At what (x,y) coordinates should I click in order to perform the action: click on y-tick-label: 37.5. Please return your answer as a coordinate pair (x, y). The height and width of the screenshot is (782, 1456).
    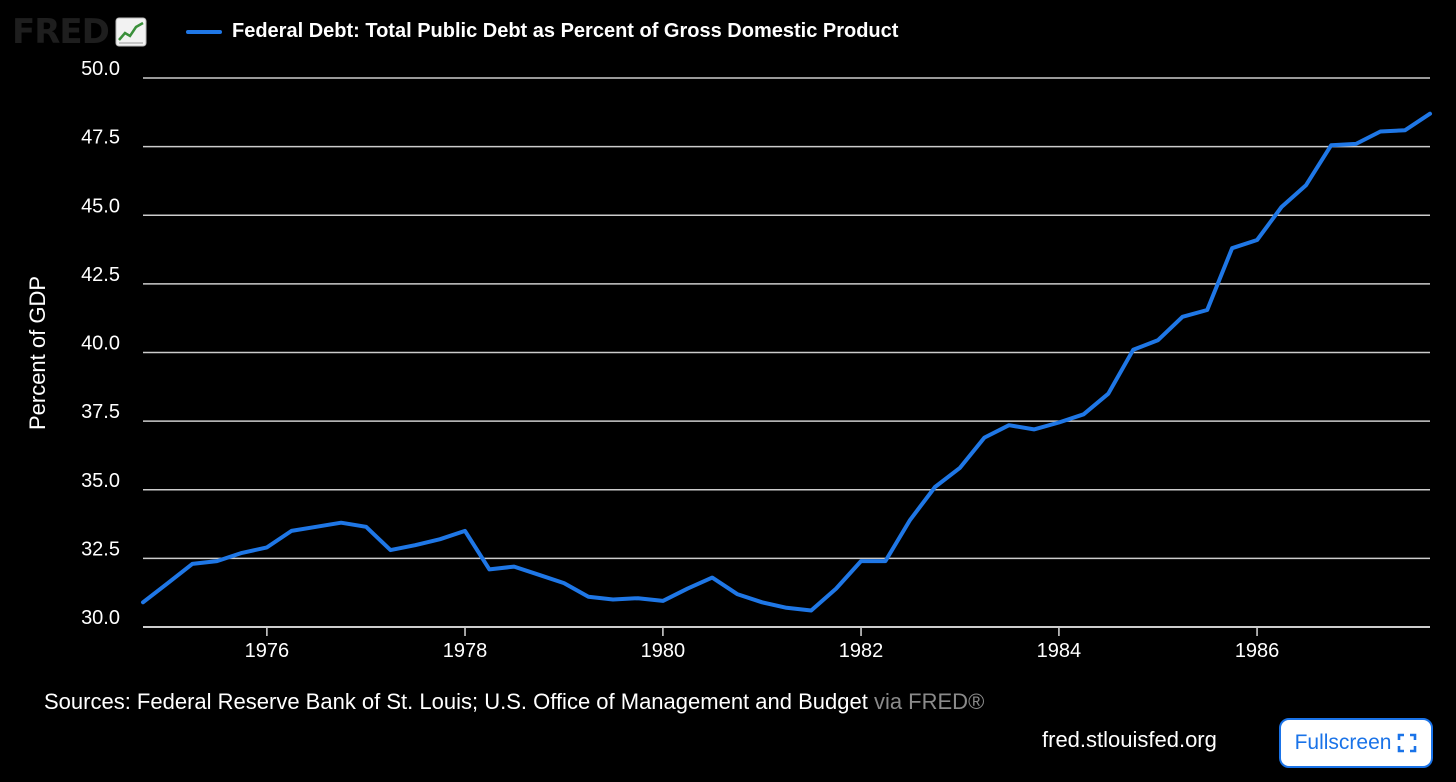
    Looking at the image, I should click on (100, 412).